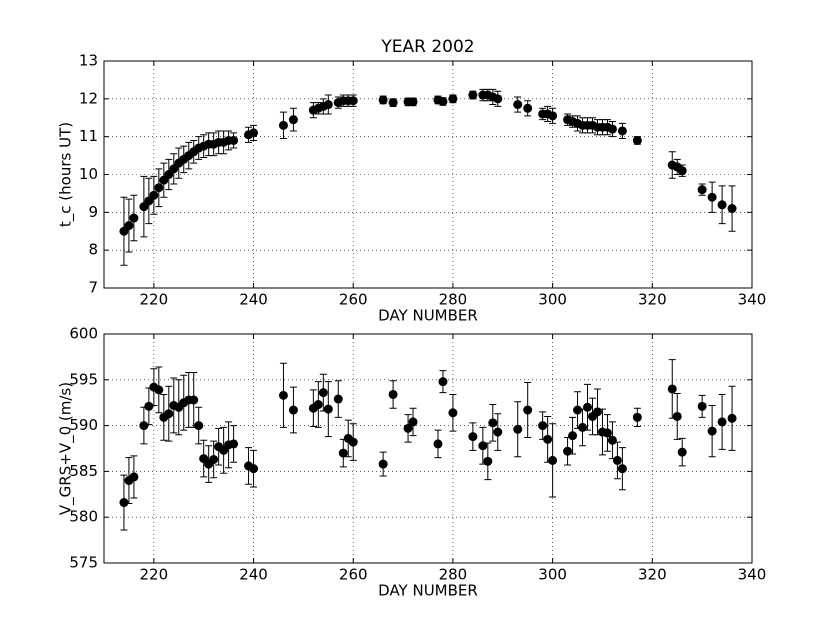 The height and width of the screenshot is (630, 830). What do you see at coordinates (83, 379) in the screenshot?
I see `y-tick-label: 595` at bounding box center [83, 379].